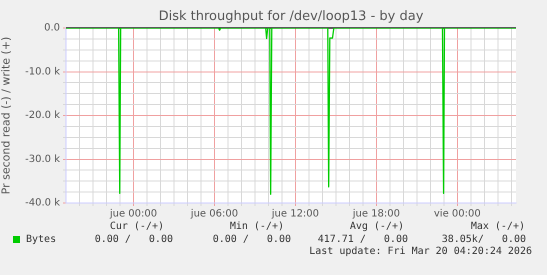  Describe the element at coordinates (257, 227) in the screenshot. I see `text: Min (-/+)` at that location.